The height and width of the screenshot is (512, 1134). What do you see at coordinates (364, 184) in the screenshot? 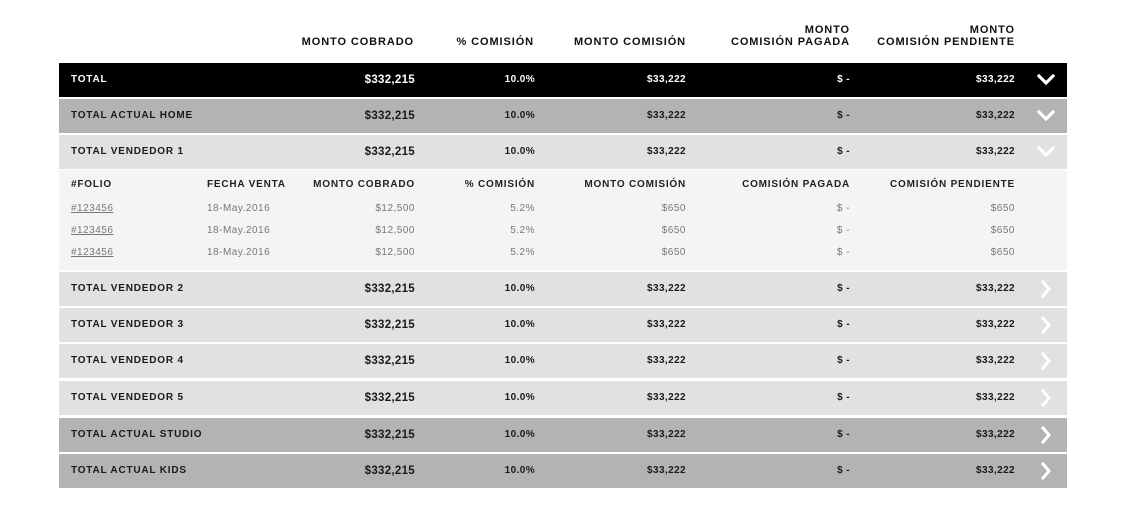
I see `detail-header-cobrado: MONTO COBRADO` at bounding box center [364, 184].